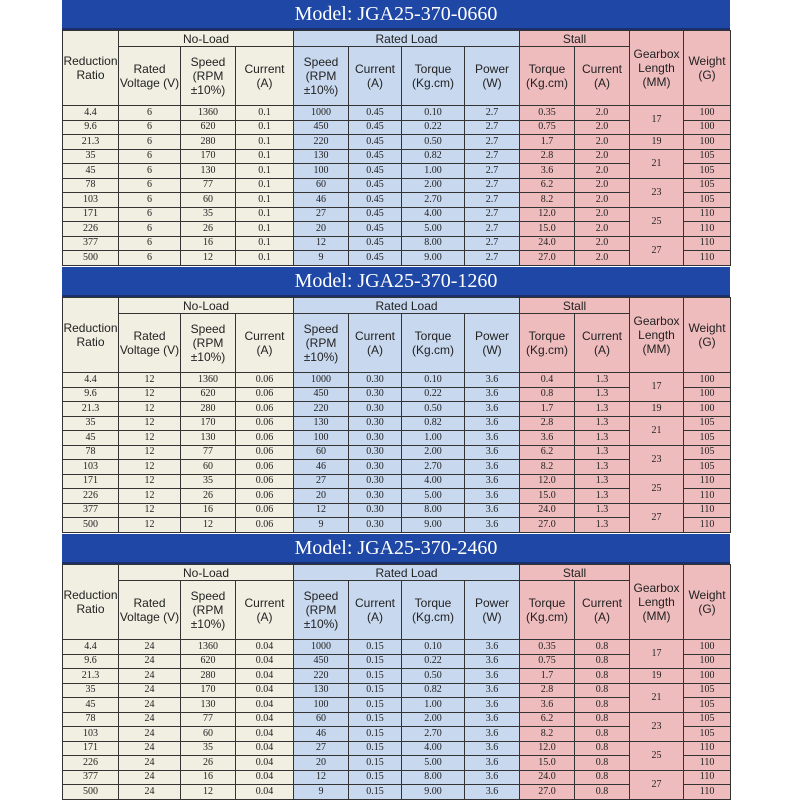 This screenshot has height=801, width=800. I want to click on cell-rated-speed: 12, so click(321, 777).